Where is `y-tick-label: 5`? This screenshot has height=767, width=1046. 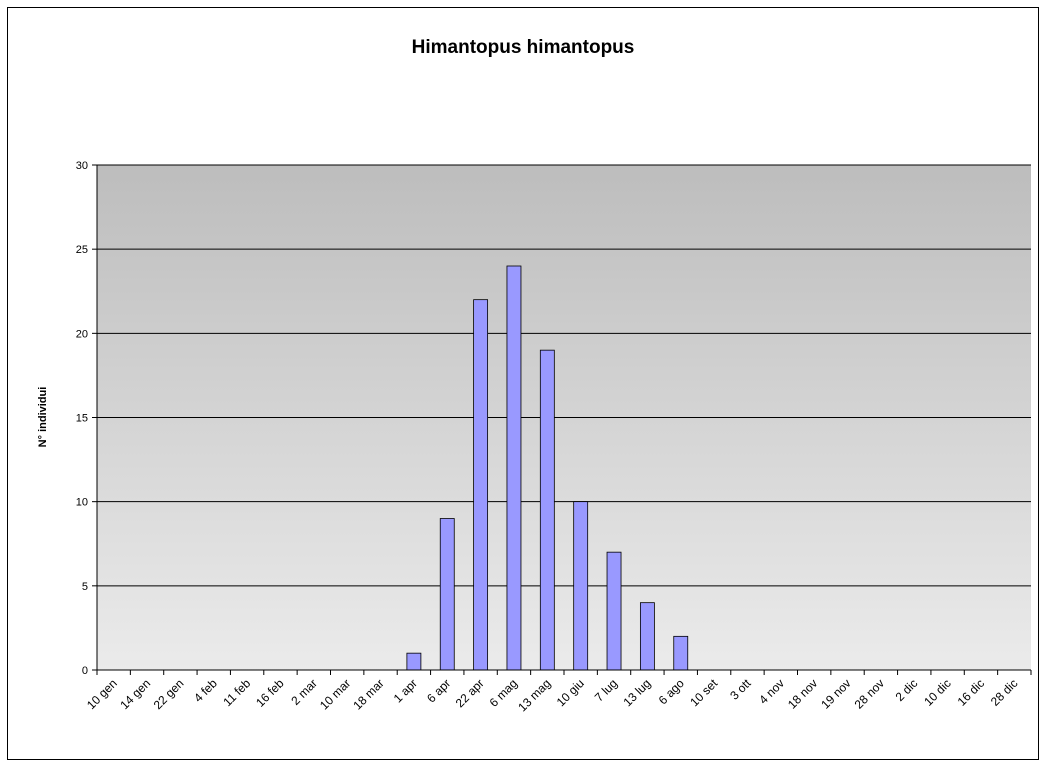 y-tick-label: 5 is located at coordinates (85, 587).